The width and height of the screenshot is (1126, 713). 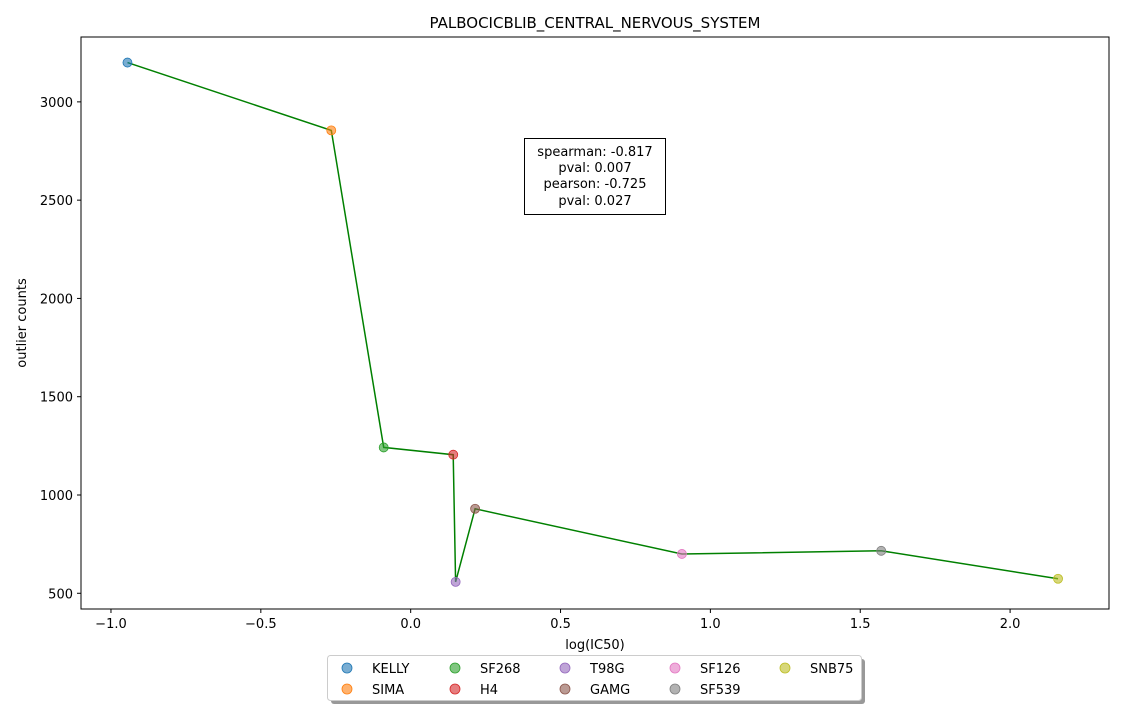 I want to click on y-tick-label: 1000, so click(x=56, y=496).